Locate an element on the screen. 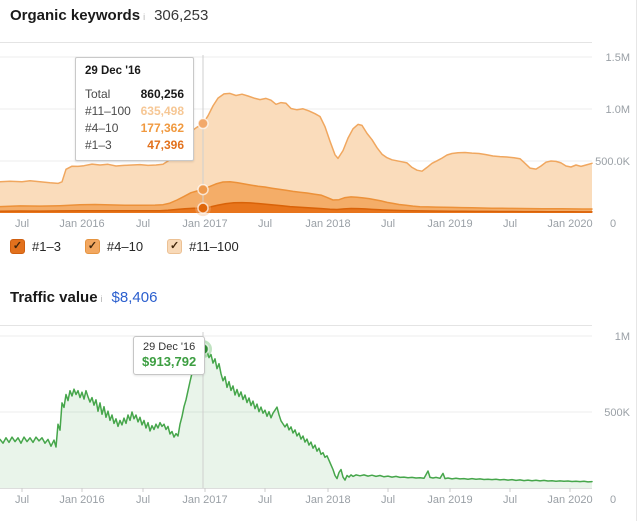  keyword-position-legend: ✓ #1–3 ✓ #4–10 ✓ #11–100 is located at coordinates (124, 246).